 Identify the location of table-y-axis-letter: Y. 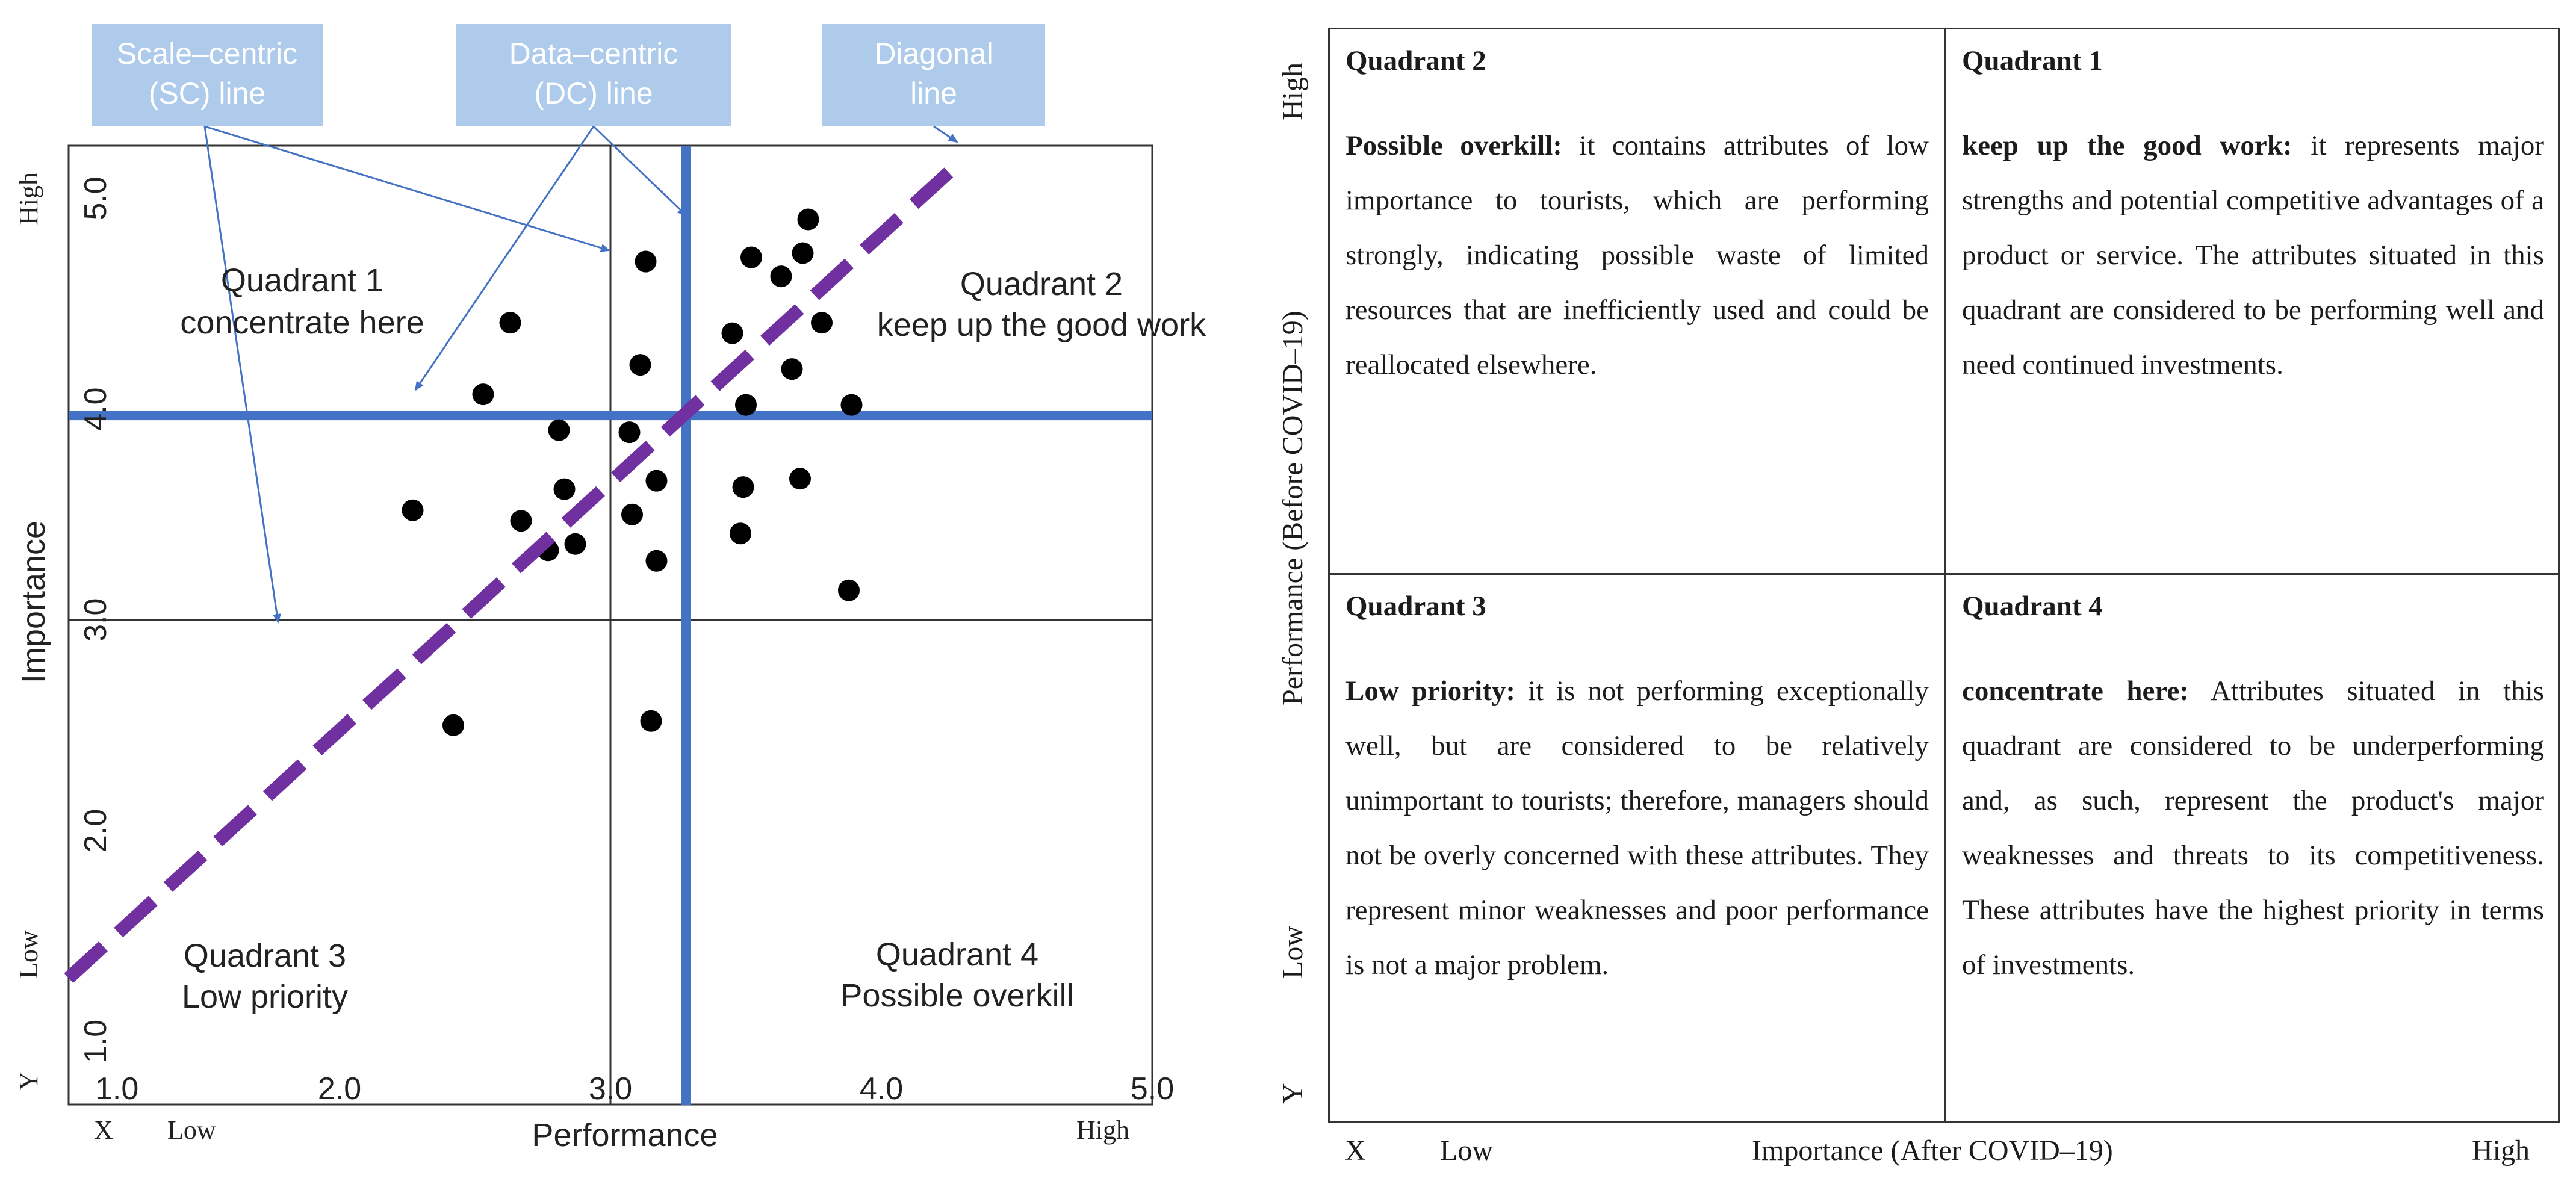
(1293, 1093).